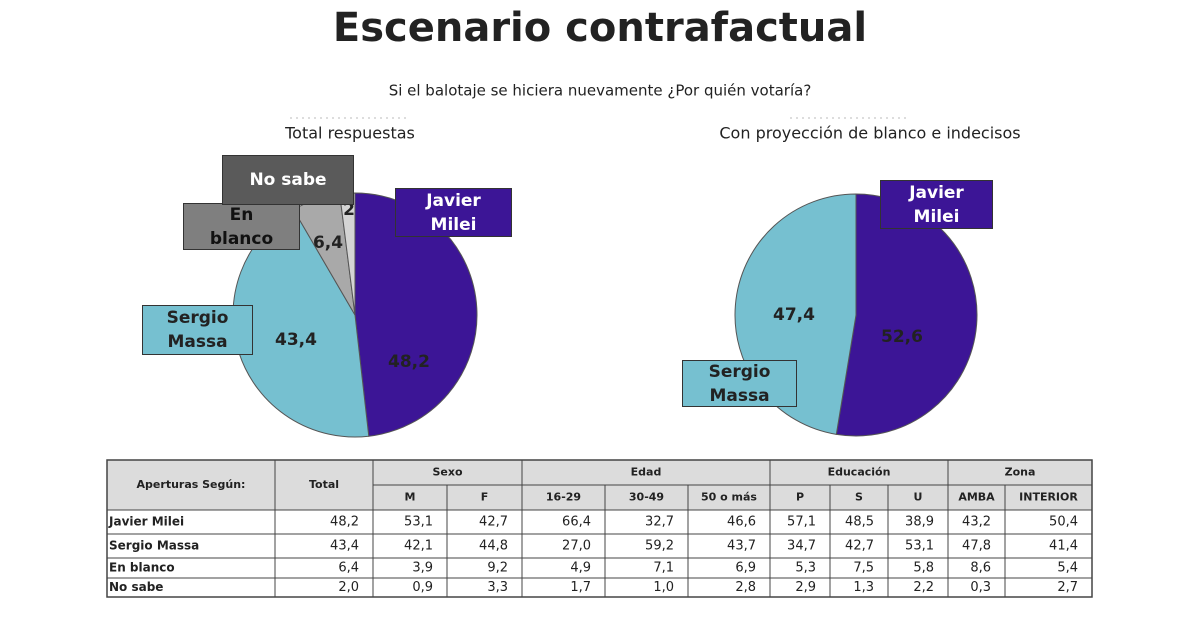 The height and width of the screenshot is (637, 1200). Describe the element at coordinates (663, 587) in the screenshot. I see `table-cell: 1,0` at that location.